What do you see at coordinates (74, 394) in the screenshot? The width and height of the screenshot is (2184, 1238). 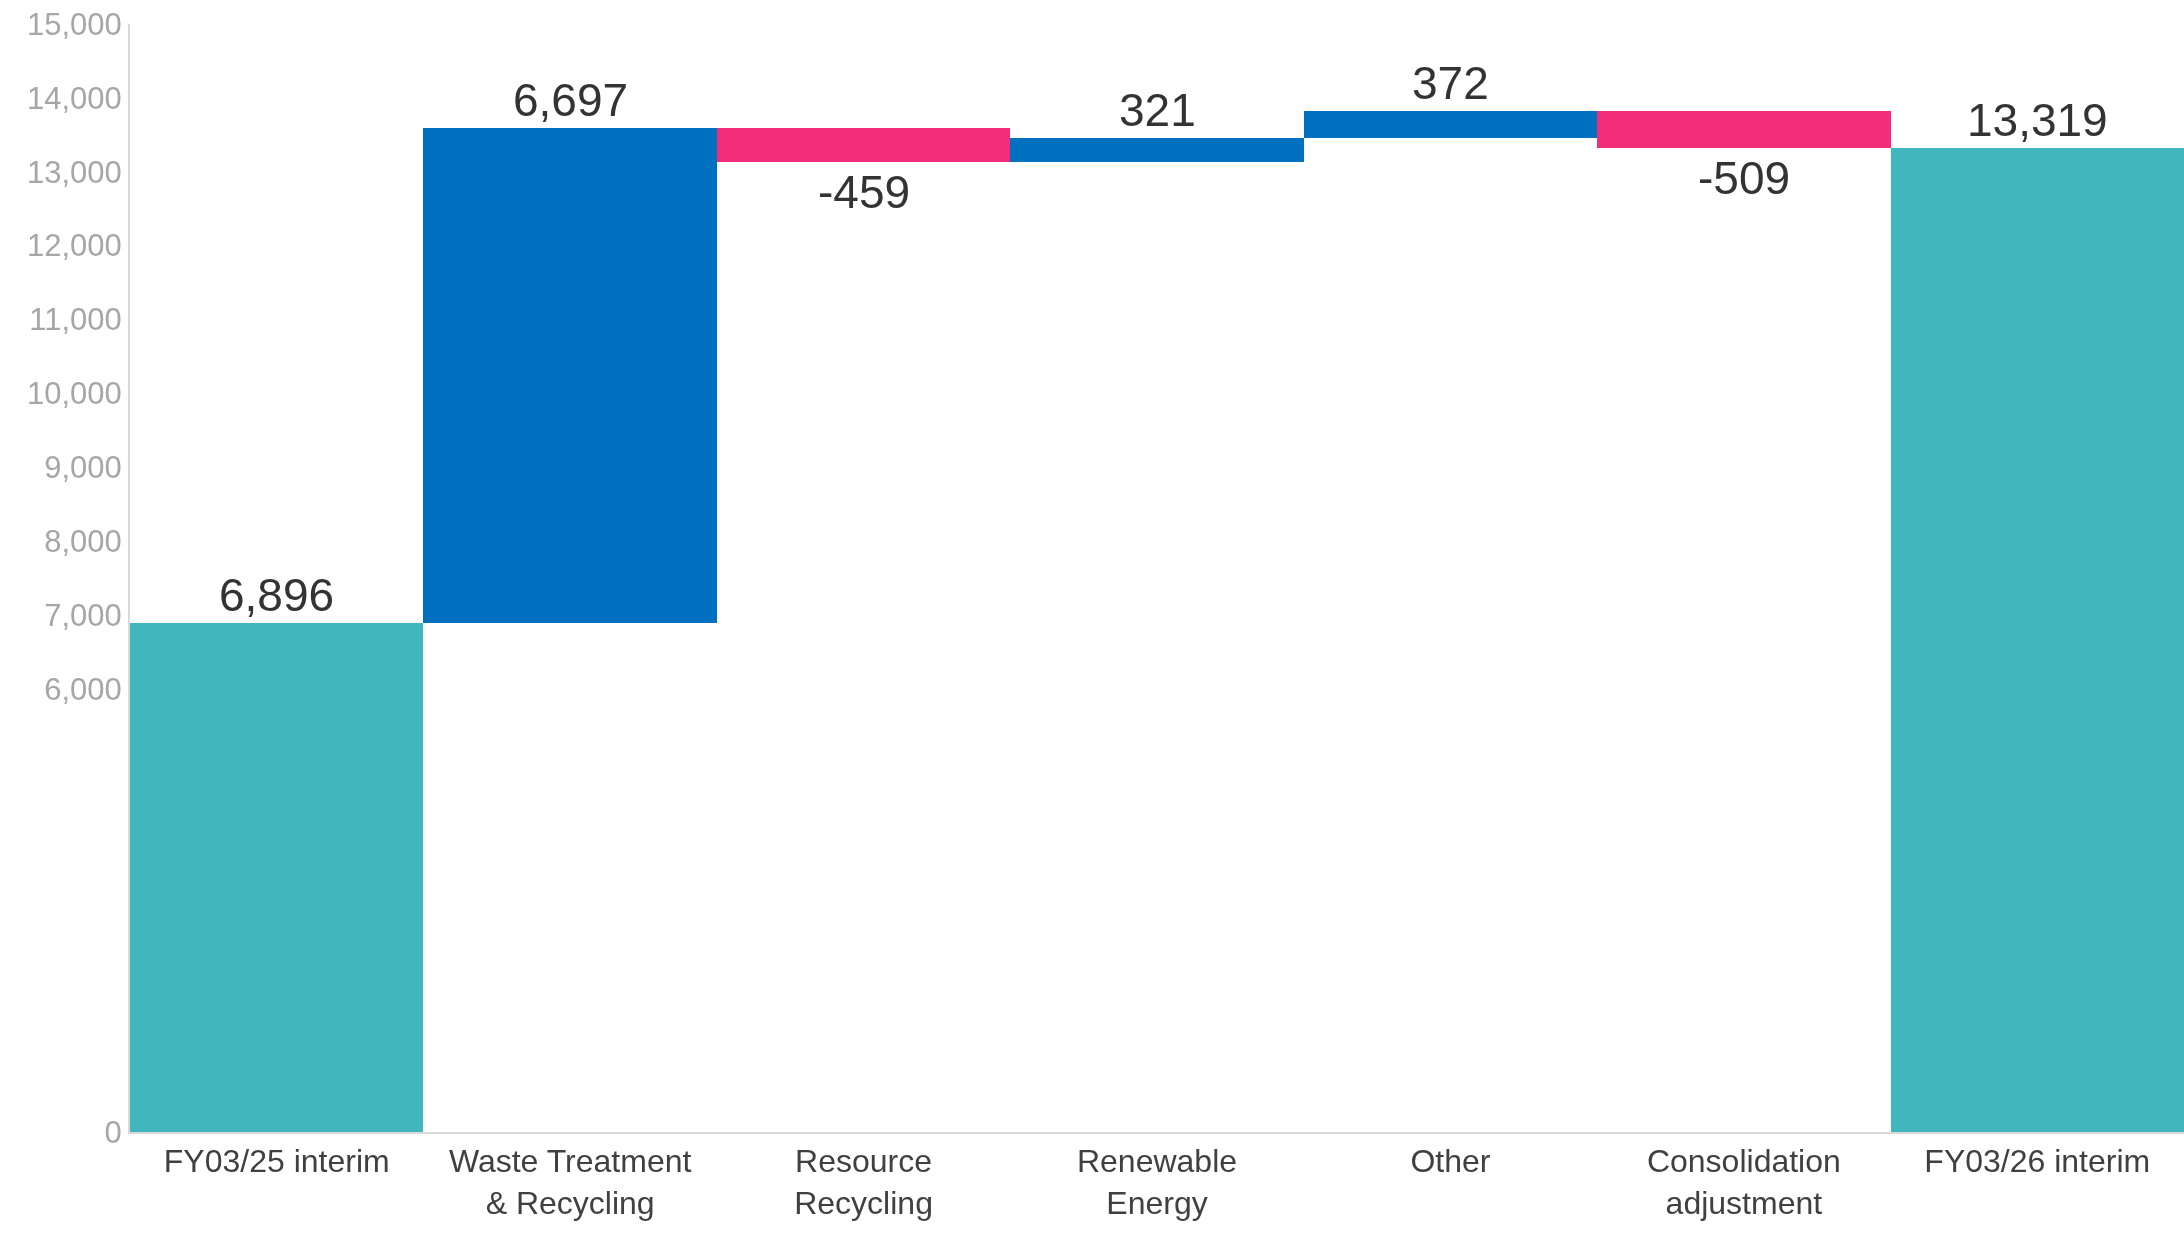 I see `y-tick-label: 10,000` at bounding box center [74, 394].